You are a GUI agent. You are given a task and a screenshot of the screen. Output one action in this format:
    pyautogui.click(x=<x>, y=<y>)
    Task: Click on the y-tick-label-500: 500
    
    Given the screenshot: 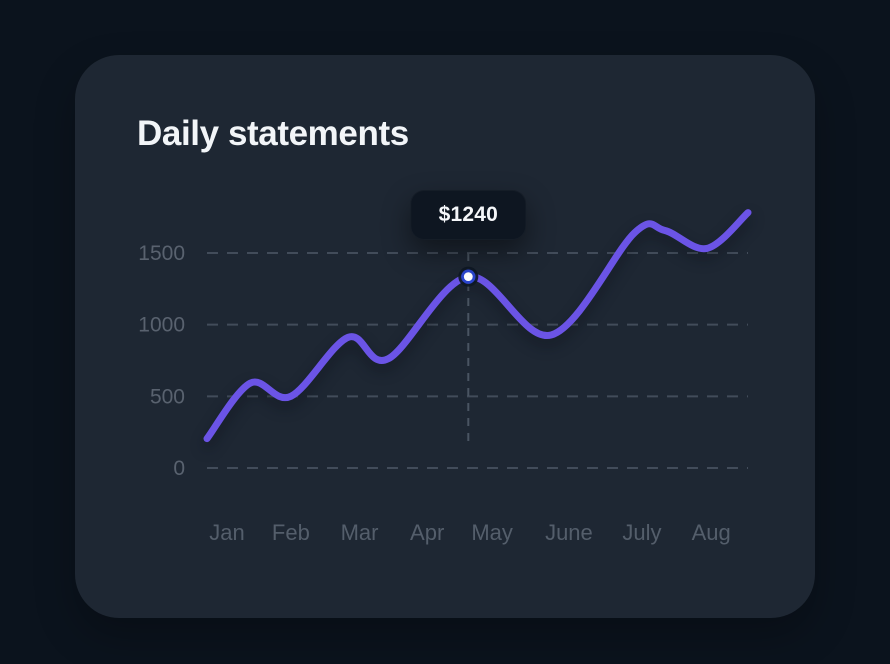 What is the action you would take?
    pyautogui.click(x=167, y=396)
    